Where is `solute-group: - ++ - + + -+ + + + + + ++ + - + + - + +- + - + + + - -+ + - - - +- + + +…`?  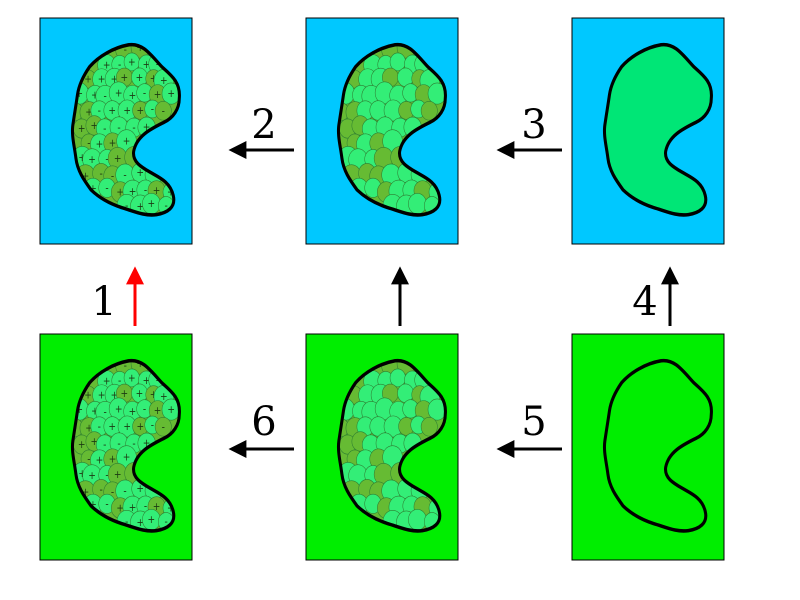 solute-group: - ++ - + + -+ + + + + + ++ + - + + - + +- + - + + + - -+ + - - - +- + + +… is located at coordinates (125, 129).